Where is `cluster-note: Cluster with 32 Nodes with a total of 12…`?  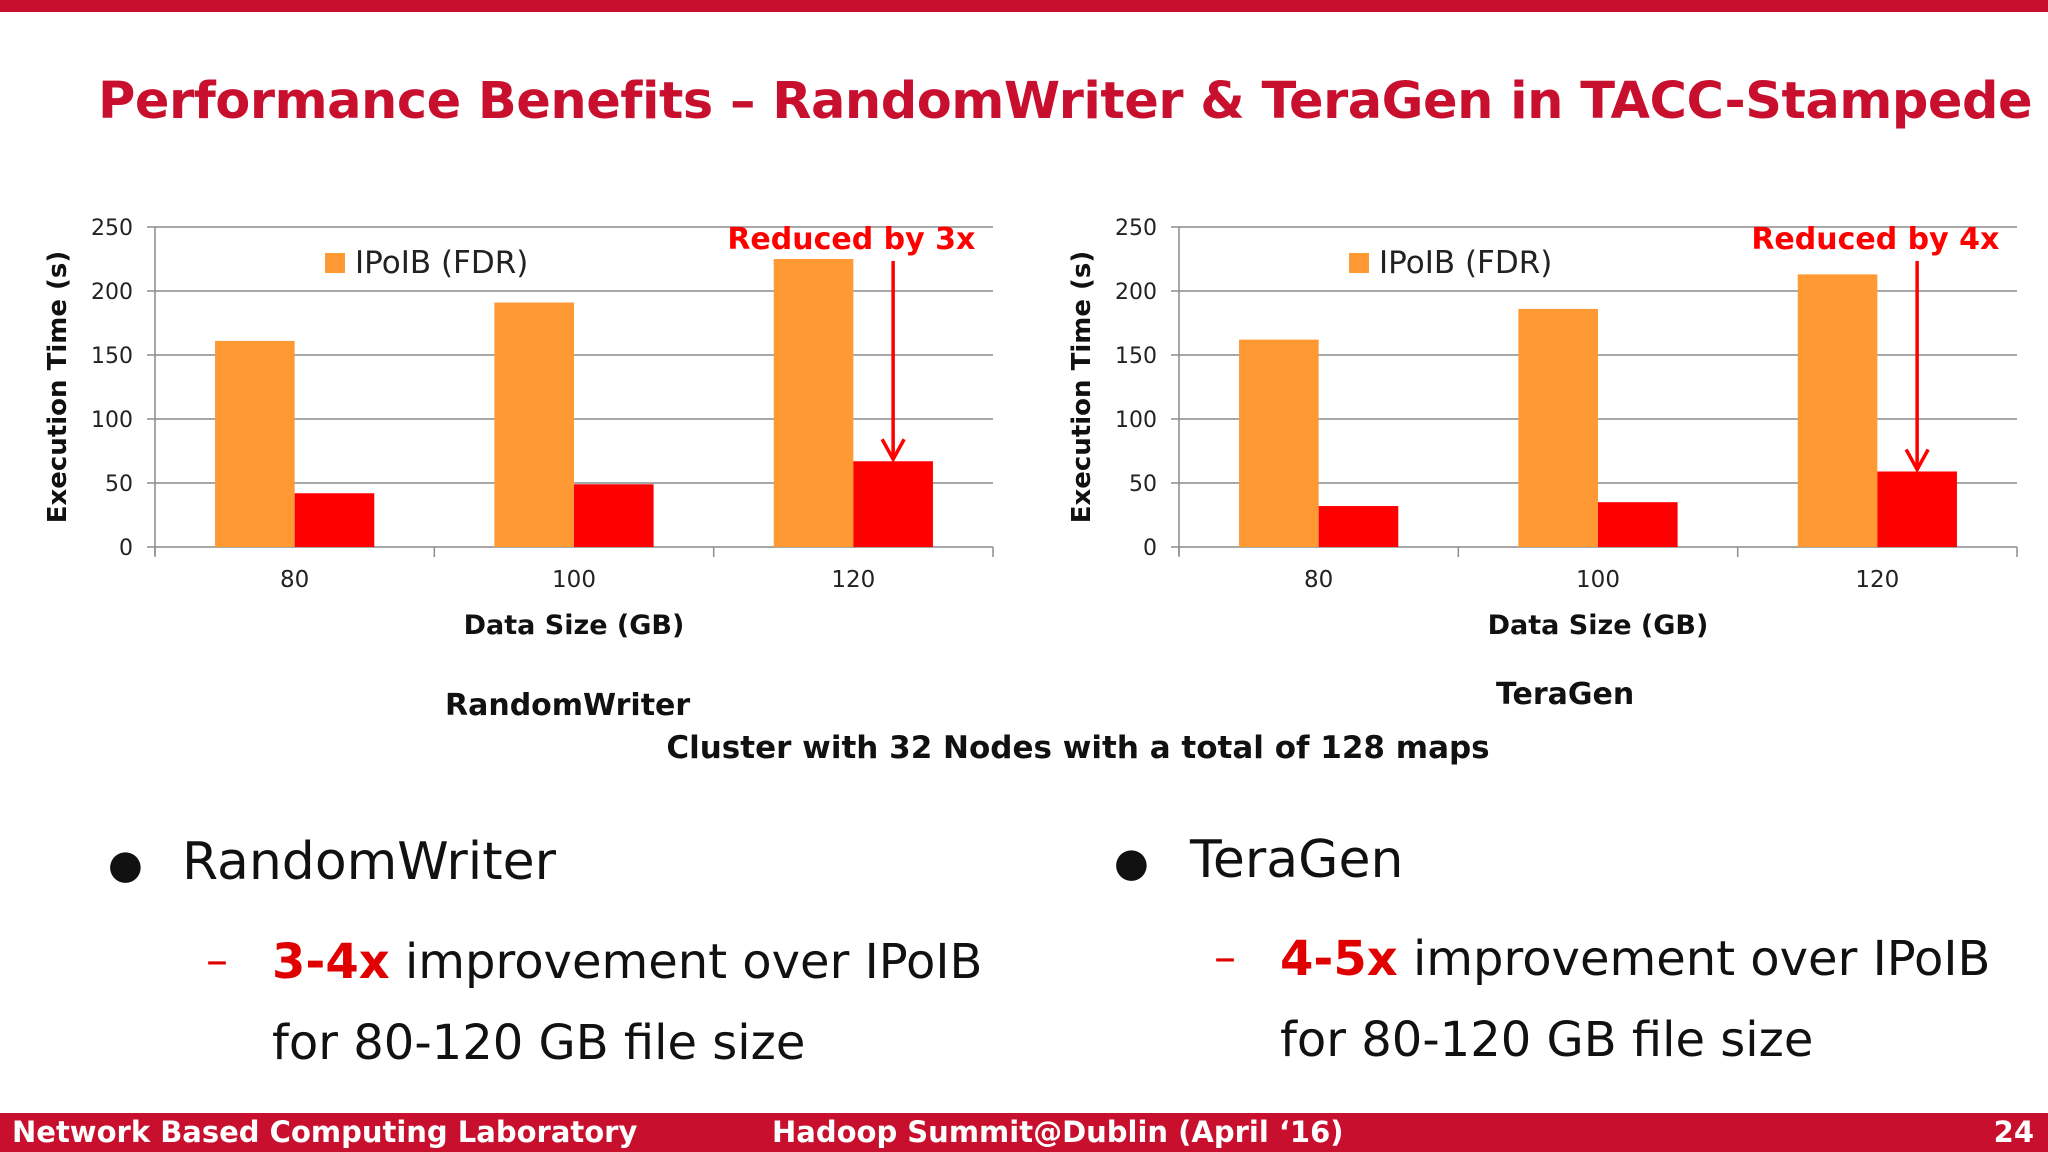 cluster-note: Cluster with 32 Nodes with a total of 12… is located at coordinates (1078, 748).